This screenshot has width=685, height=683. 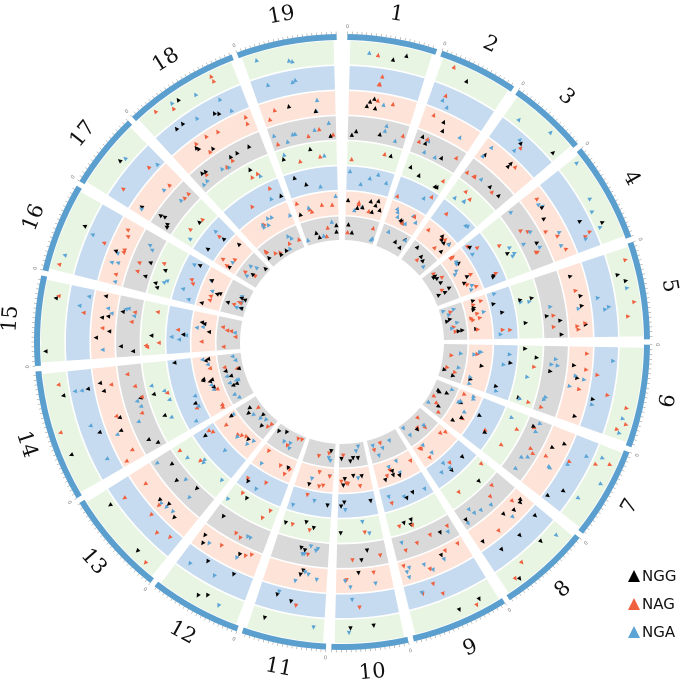 I want to click on legend-item-nag: NAG, so click(x=652, y=604).